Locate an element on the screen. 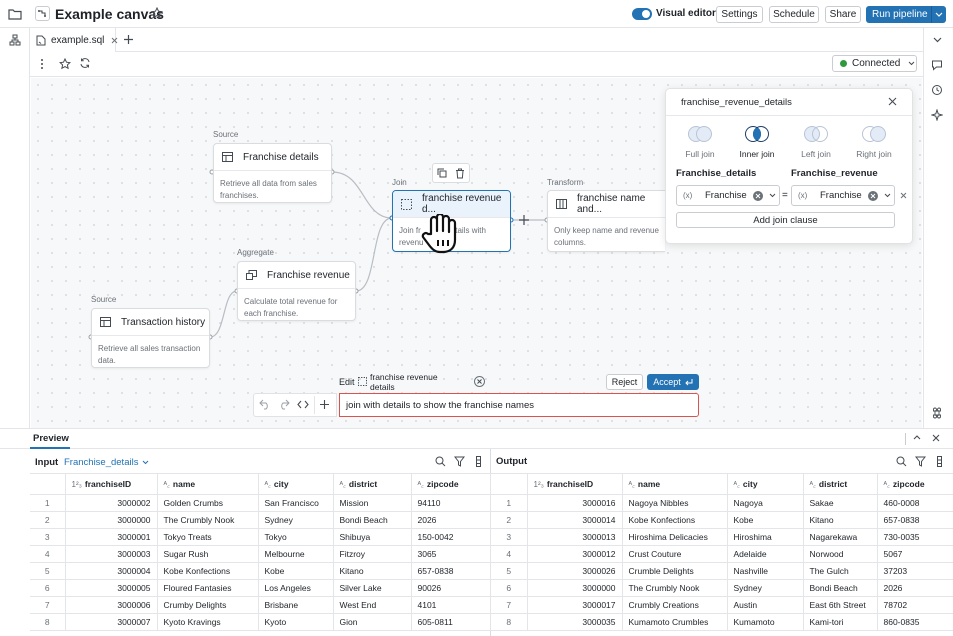 The width and height of the screenshot is (953, 636). close-preview-icon is located at coordinates (936, 438).